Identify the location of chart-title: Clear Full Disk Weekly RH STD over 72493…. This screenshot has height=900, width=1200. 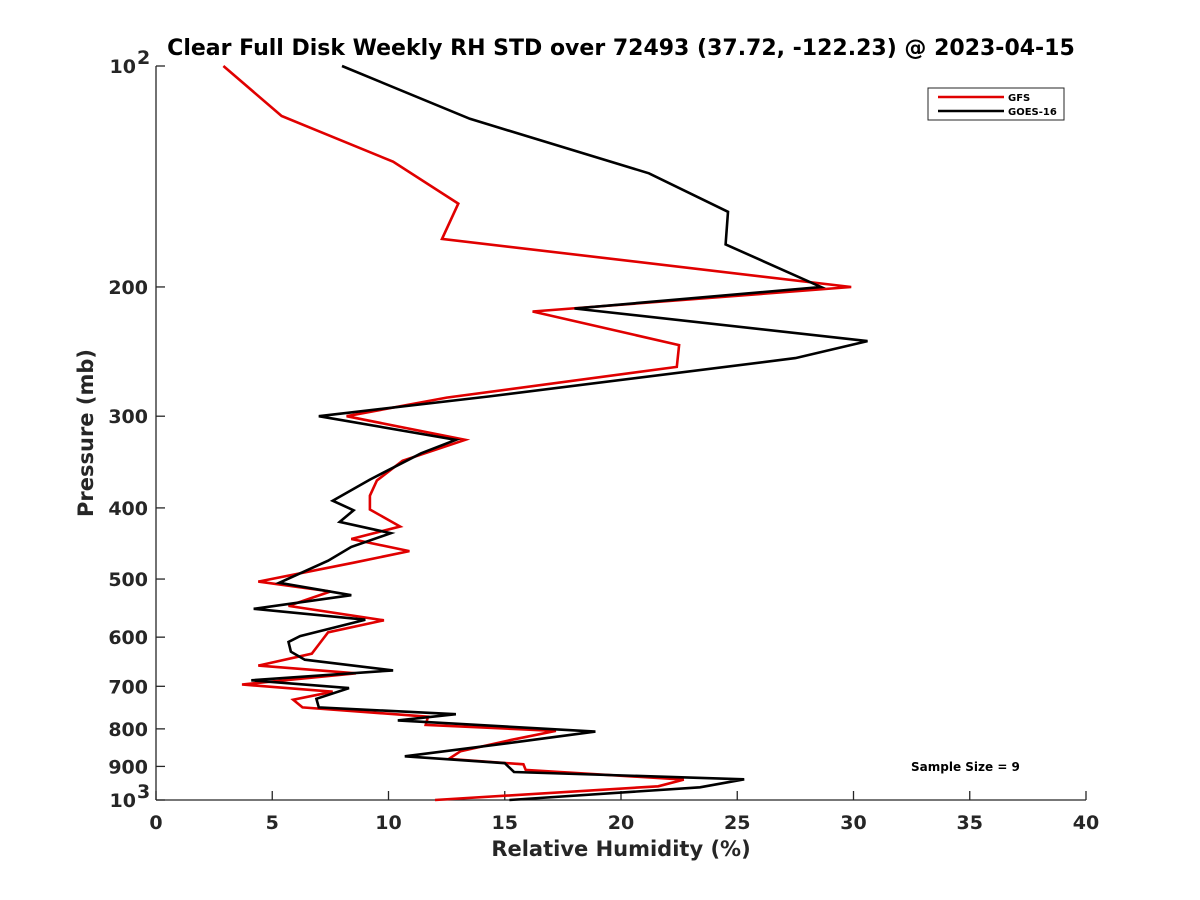
(621, 48).